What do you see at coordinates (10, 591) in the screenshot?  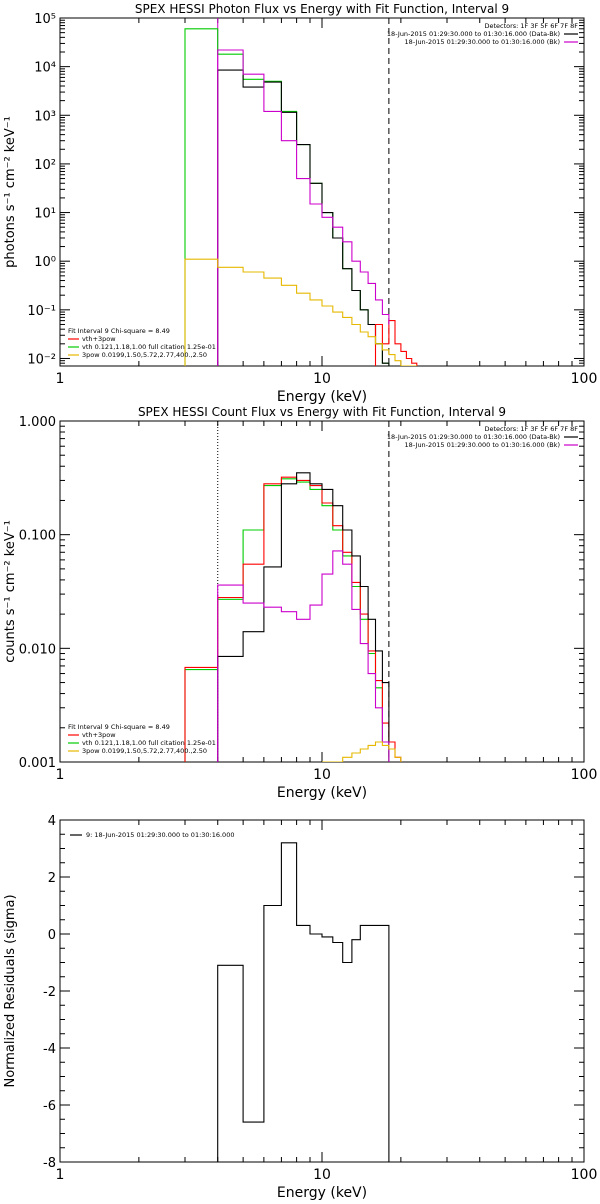 I see `y-axis-label: counts s⁻¹ cm⁻² keV⁻¹` at bounding box center [10, 591].